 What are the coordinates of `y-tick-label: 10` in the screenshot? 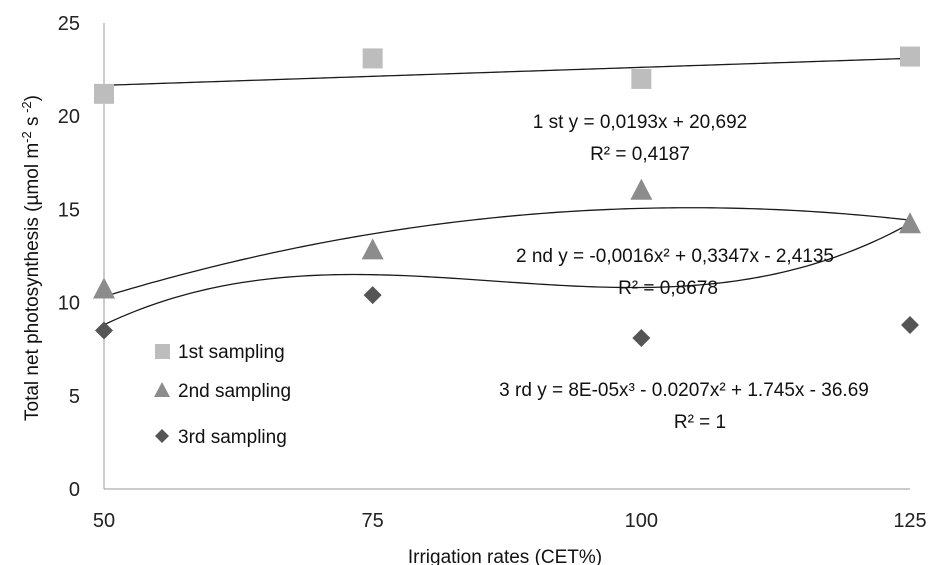 It's located at (69, 304).